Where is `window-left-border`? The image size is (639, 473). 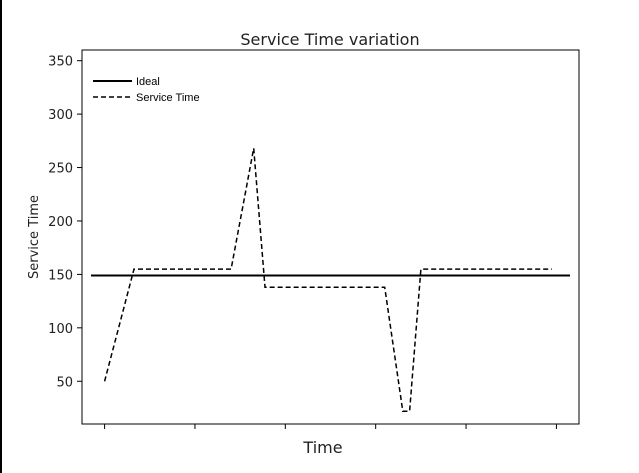 window-left-border is located at coordinates (1, 236).